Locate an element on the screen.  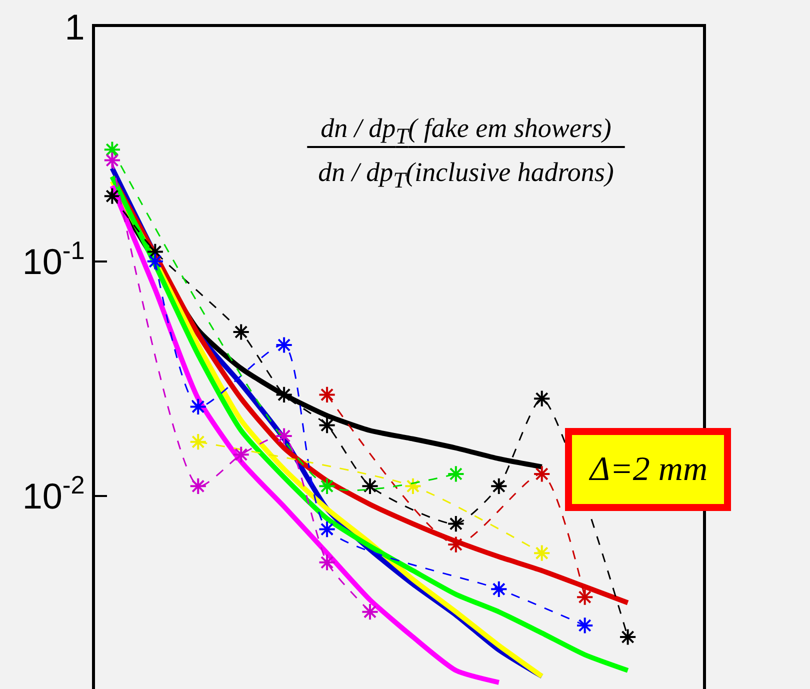
y-tick-label: 10$^{-1}$ is located at coordinates (53, 259).